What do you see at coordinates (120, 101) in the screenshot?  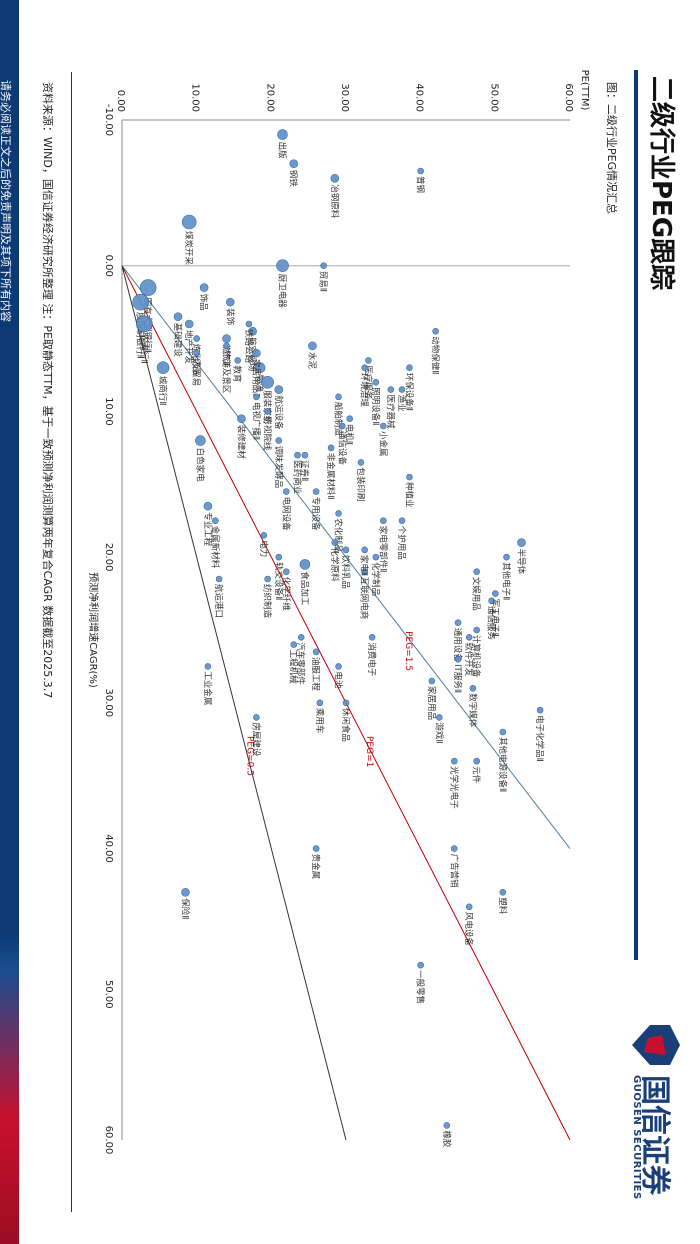 I see `y-tick-label: 0.00` at bounding box center [120, 101].